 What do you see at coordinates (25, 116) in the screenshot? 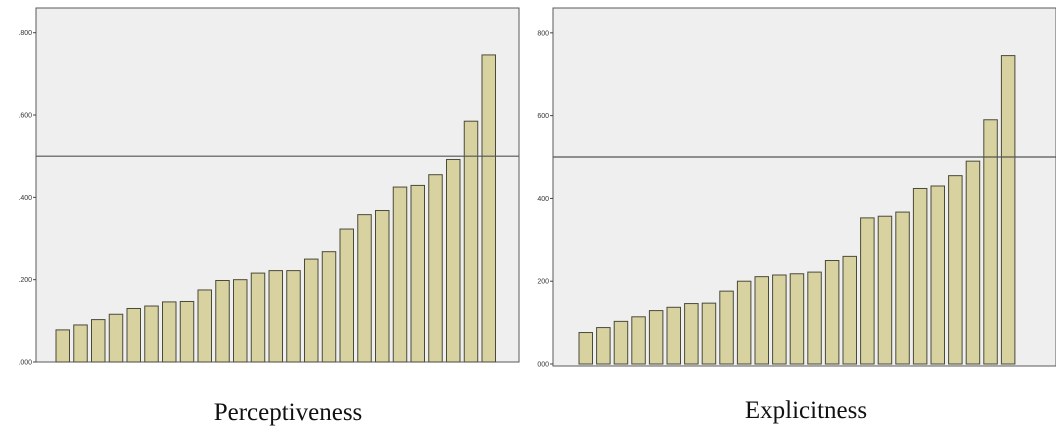
I see `y-tick-label-perceptiveness: .600` at bounding box center [25, 116].